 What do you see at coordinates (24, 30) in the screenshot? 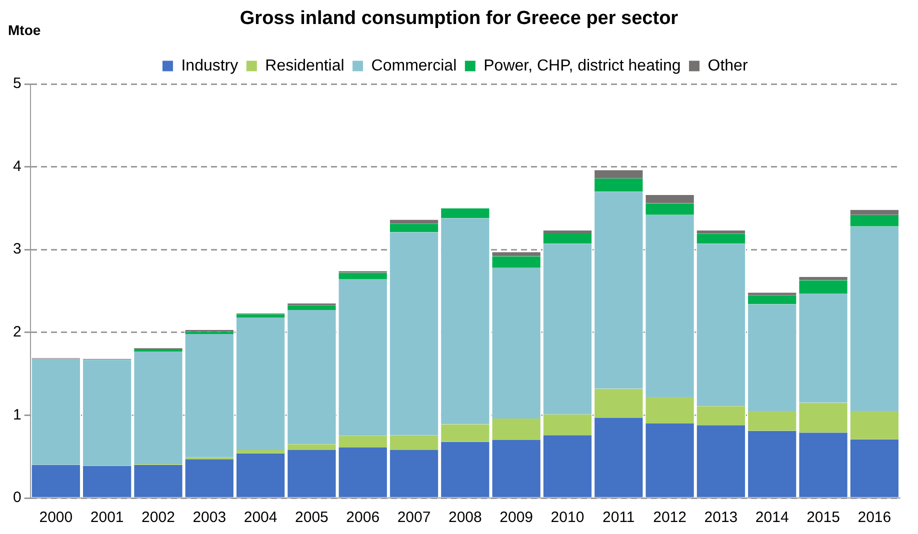
I see `y-axis-title: Mtoe` at bounding box center [24, 30].